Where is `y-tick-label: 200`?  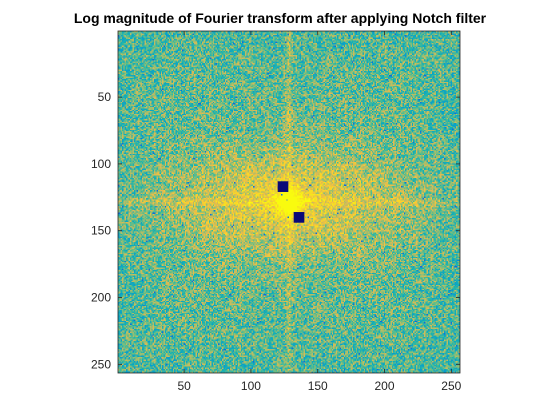
y-tick-label: 200 is located at coordinates (101, 298).